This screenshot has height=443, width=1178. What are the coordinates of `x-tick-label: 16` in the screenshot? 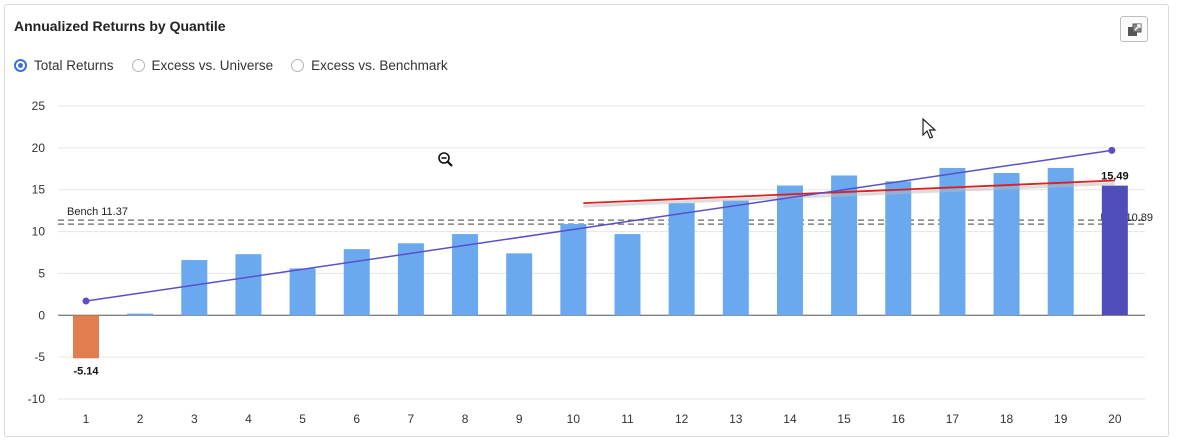 It's located at (899, 419).